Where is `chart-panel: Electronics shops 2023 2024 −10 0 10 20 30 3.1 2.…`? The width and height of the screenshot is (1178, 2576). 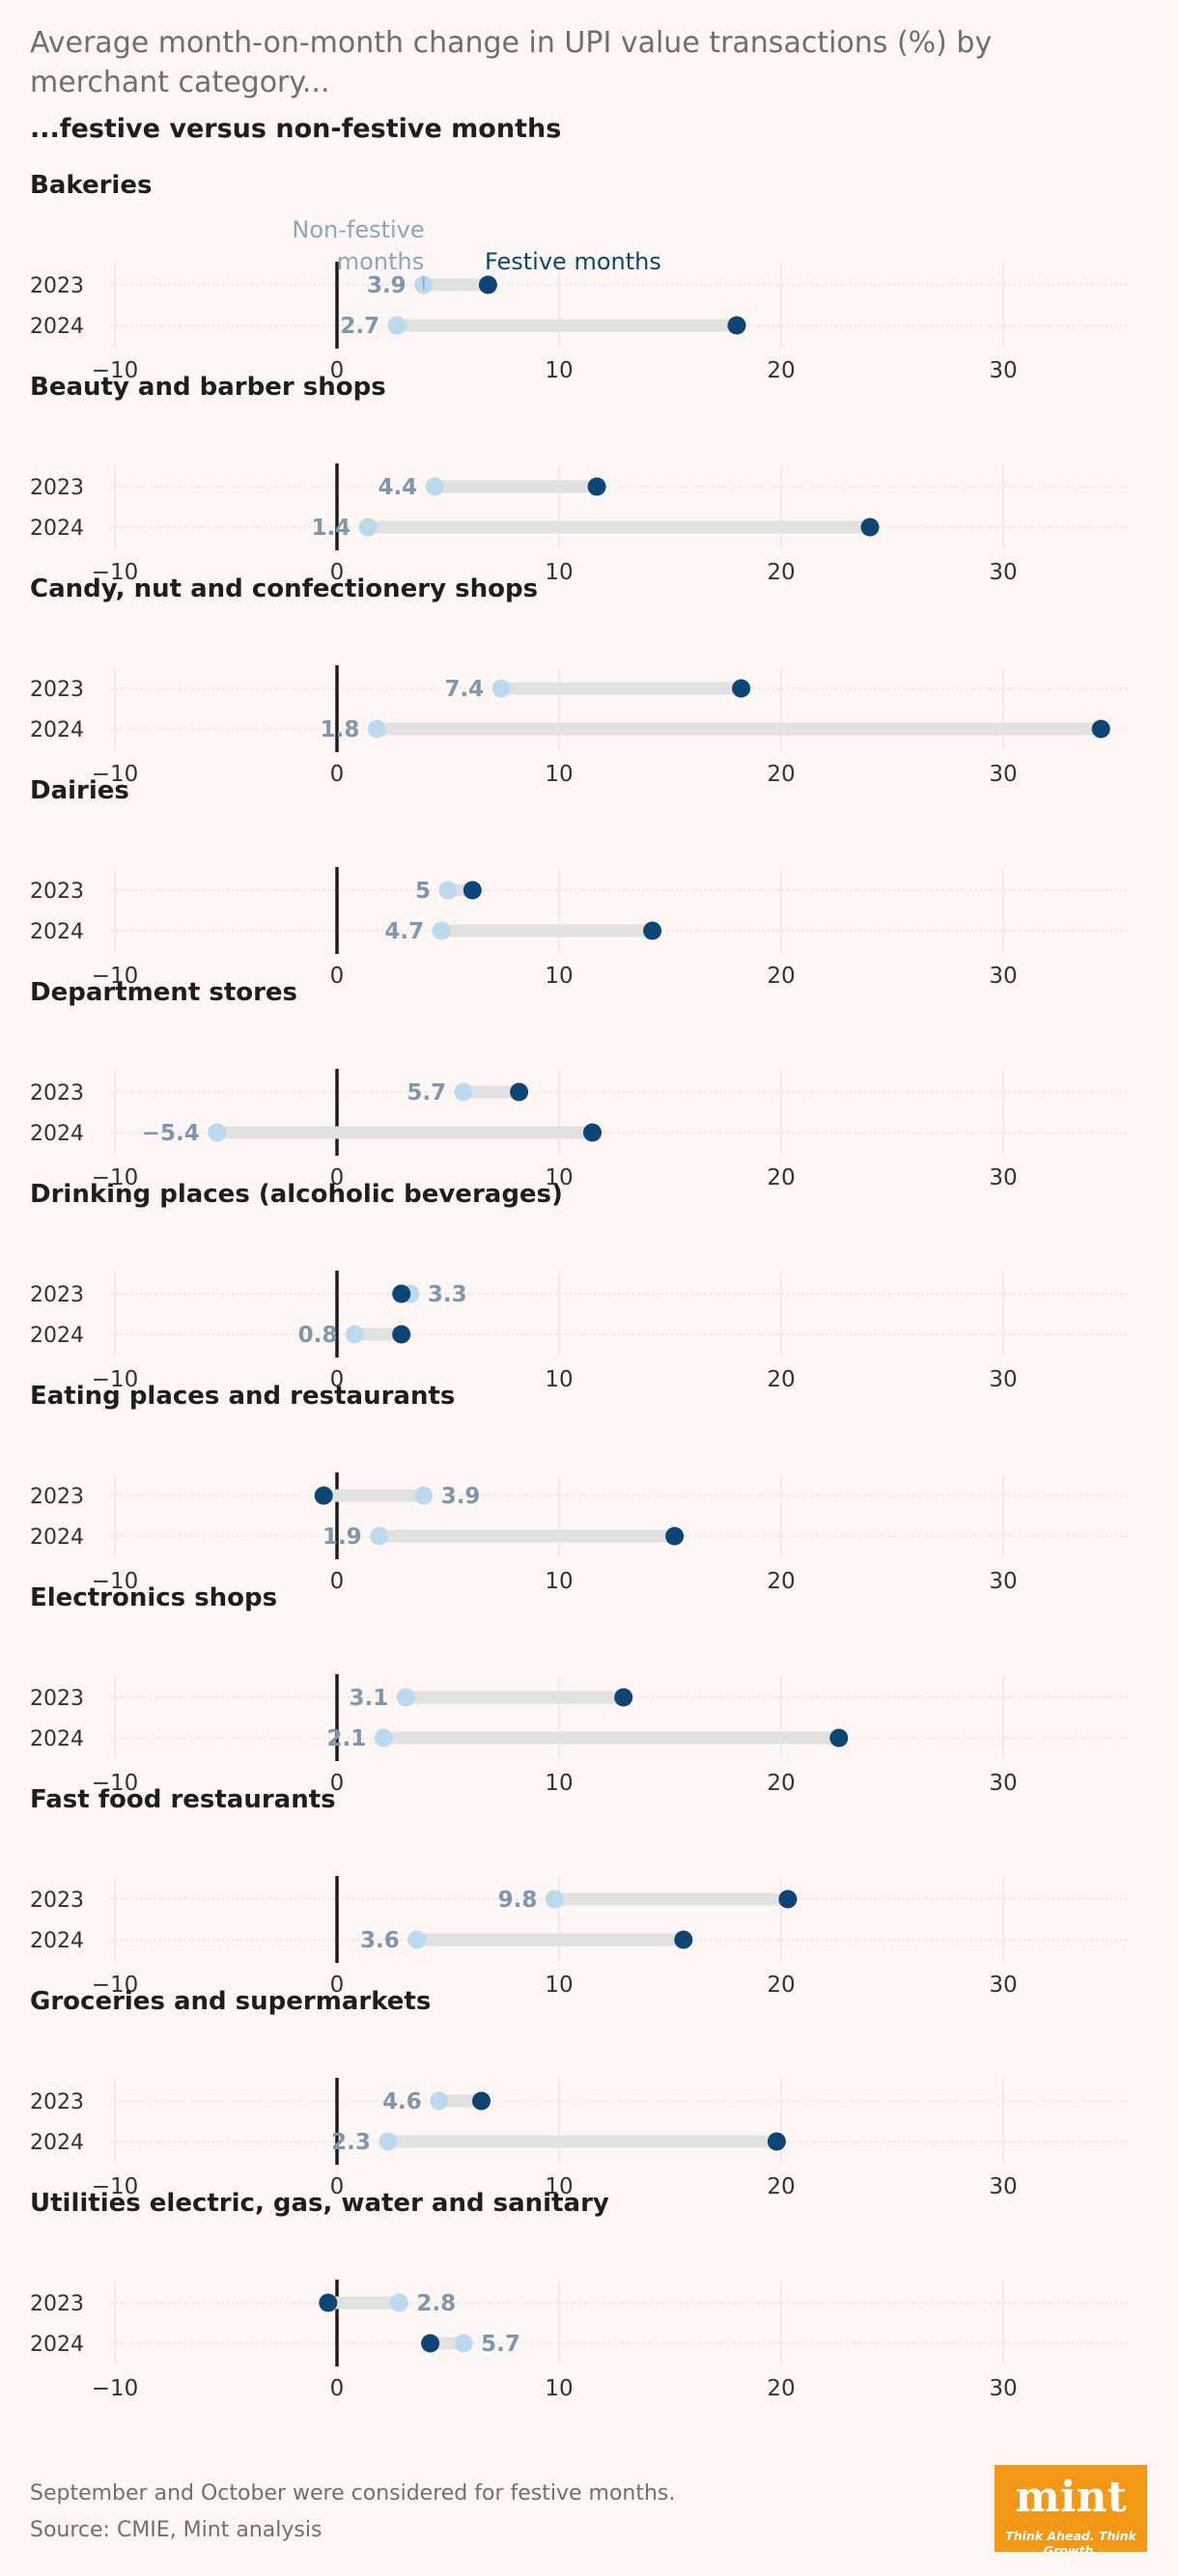 chart-panel: Electronics shops 2023 2024 −10 0 10 20 30 3.1 2.… is located at coordinates (580, 1690).